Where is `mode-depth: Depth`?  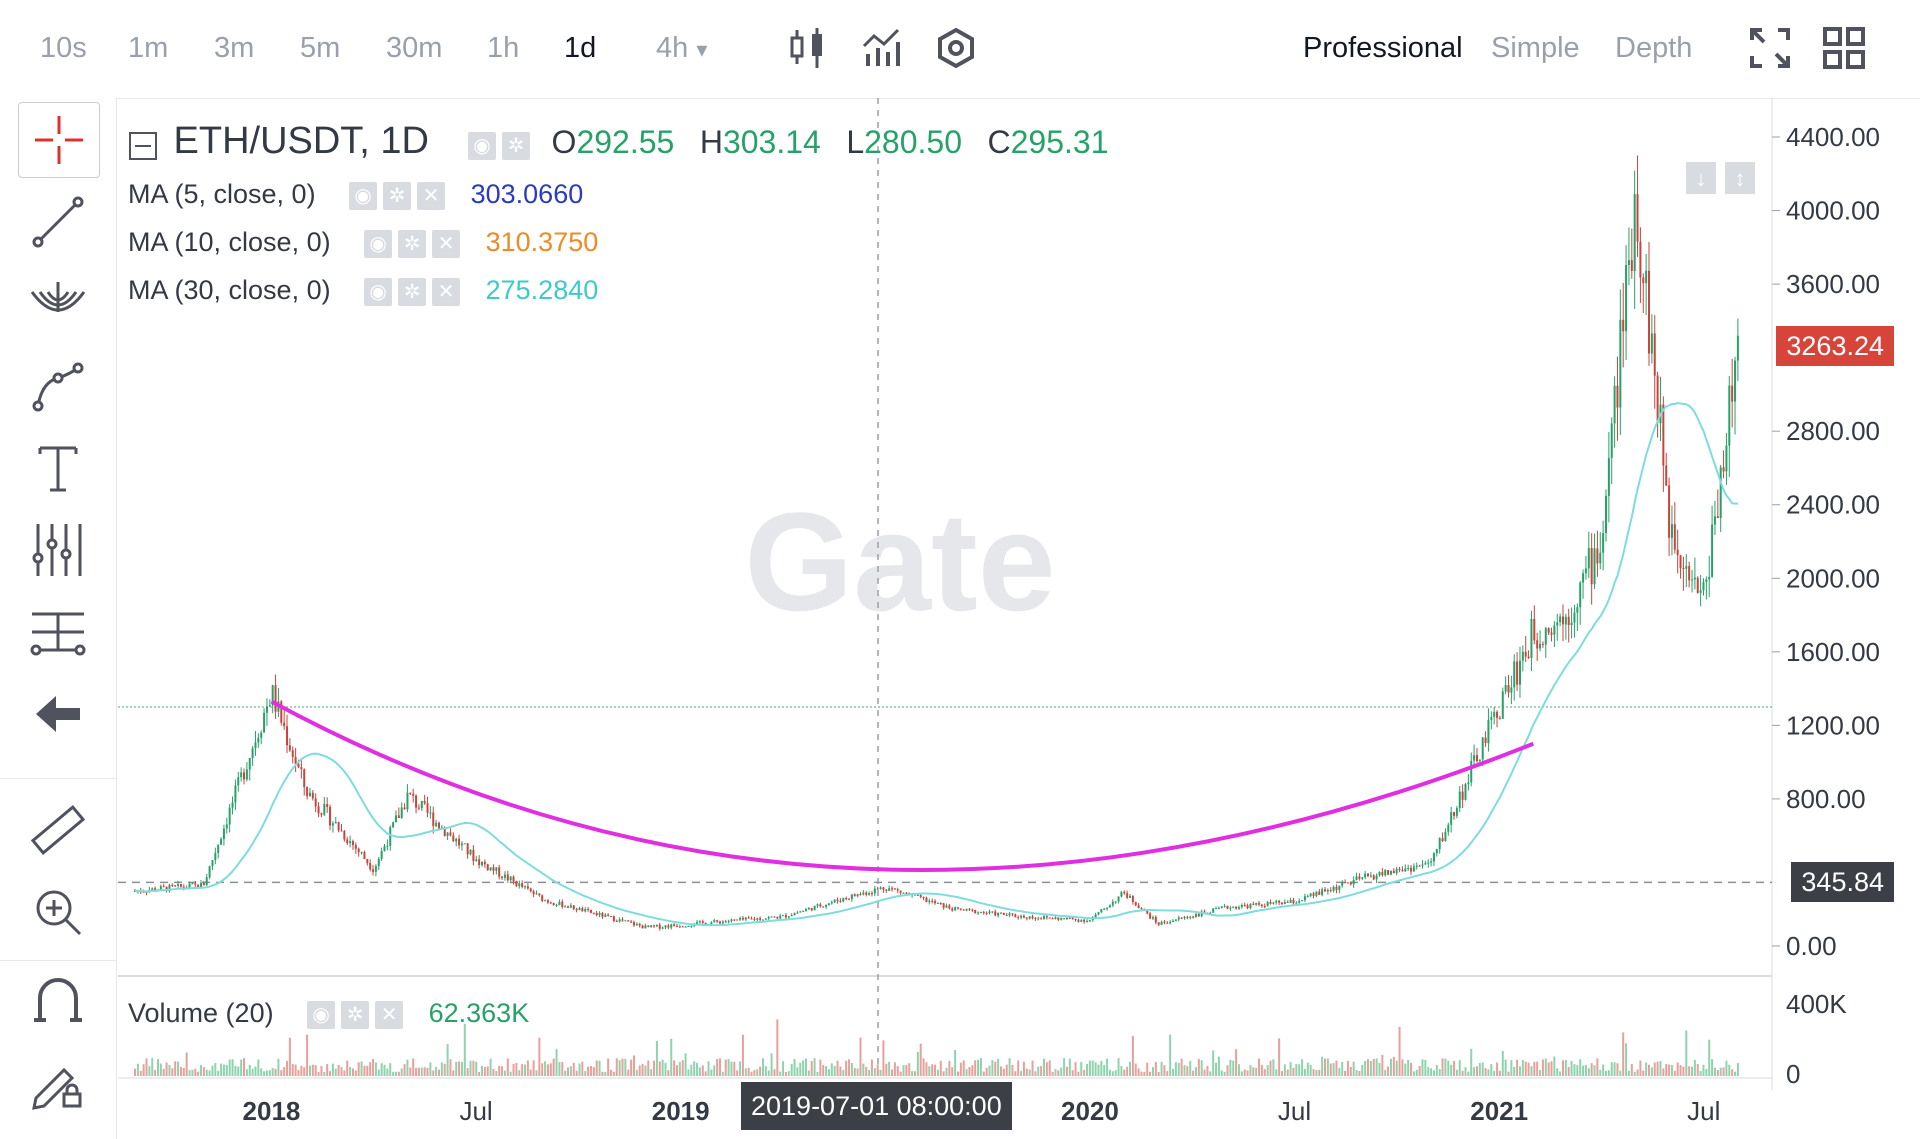
mode-depth: Depth is located at coordinates (1654, 48).